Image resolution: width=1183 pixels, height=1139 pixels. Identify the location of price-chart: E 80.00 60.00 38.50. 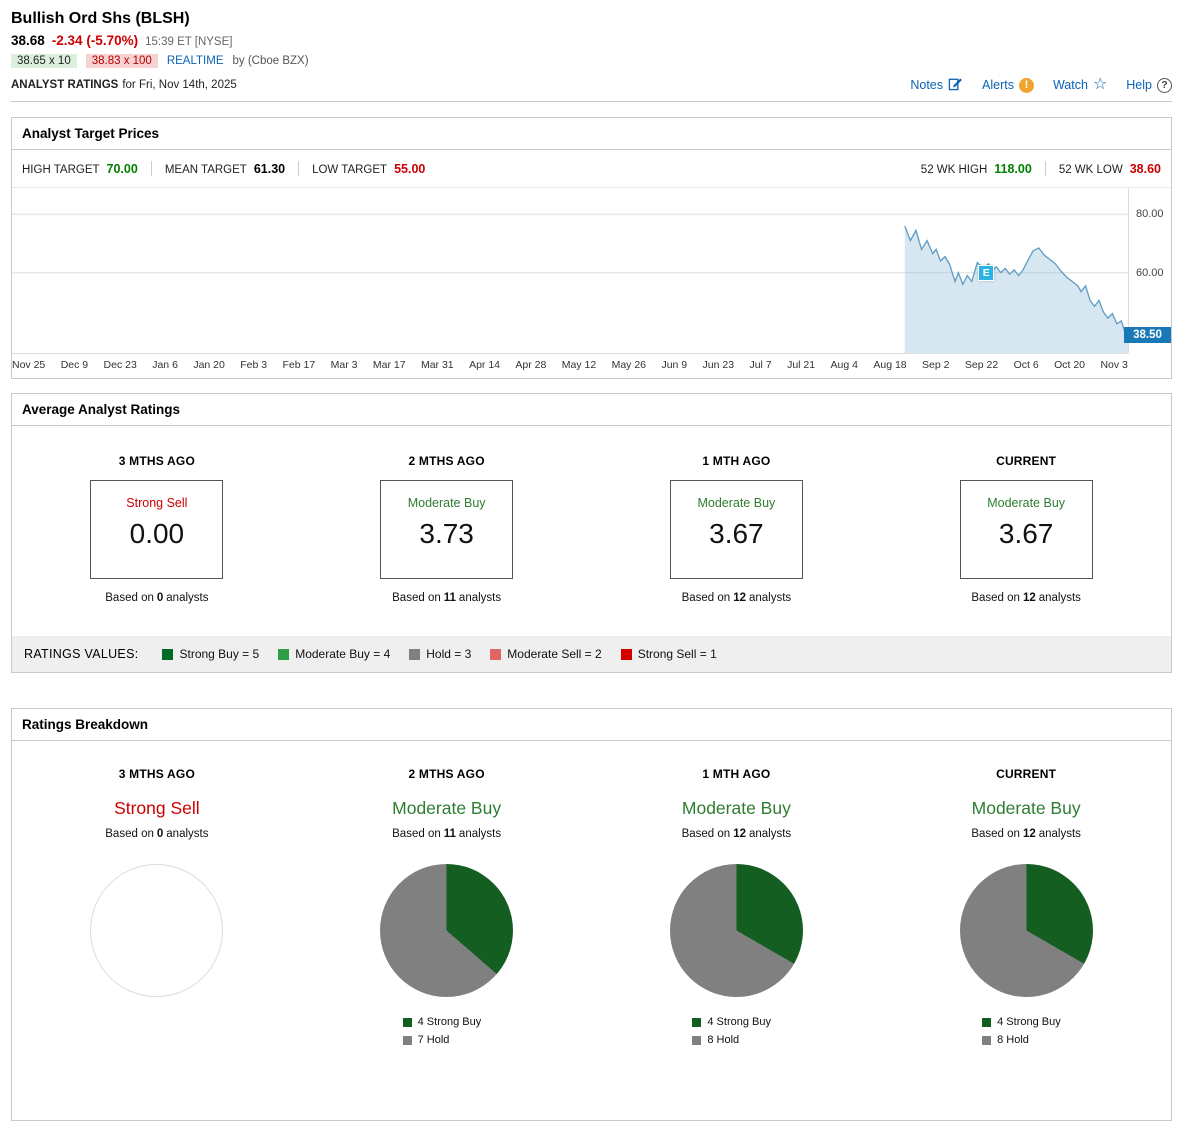
(591, 270).